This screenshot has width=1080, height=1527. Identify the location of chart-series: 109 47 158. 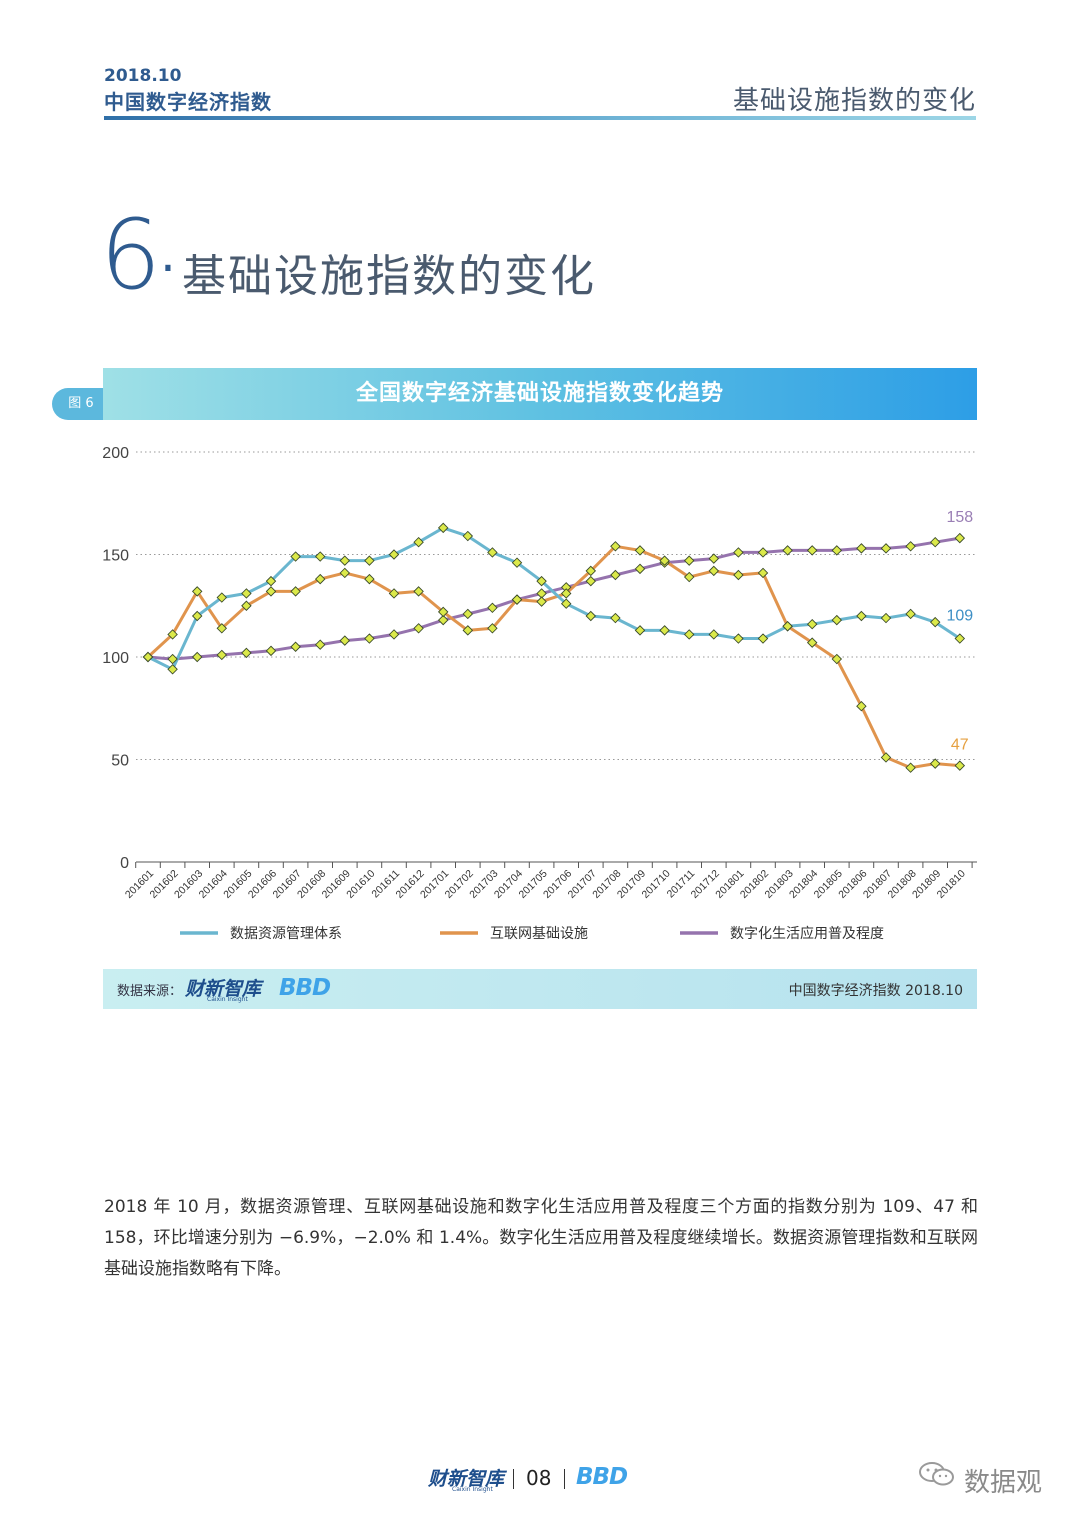
(557, 641).